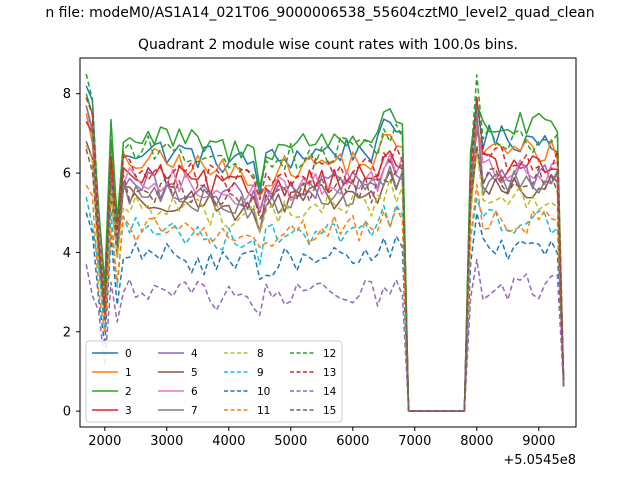 The image size is (640, 480). I want to click on legend-label-2: 2, so click(128, 392).